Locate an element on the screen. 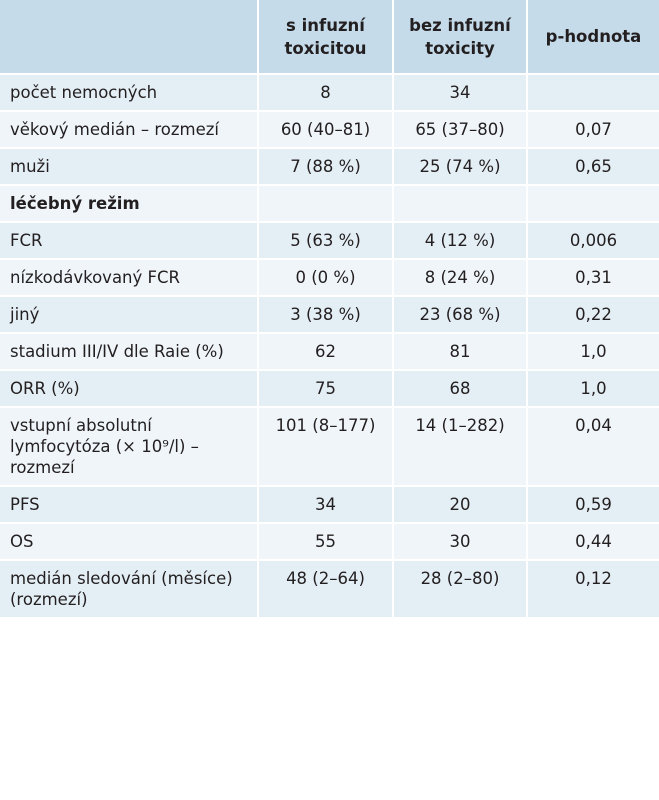 The image size is (659, 800). value-without-toxicity is located at coordinates (460, 204).